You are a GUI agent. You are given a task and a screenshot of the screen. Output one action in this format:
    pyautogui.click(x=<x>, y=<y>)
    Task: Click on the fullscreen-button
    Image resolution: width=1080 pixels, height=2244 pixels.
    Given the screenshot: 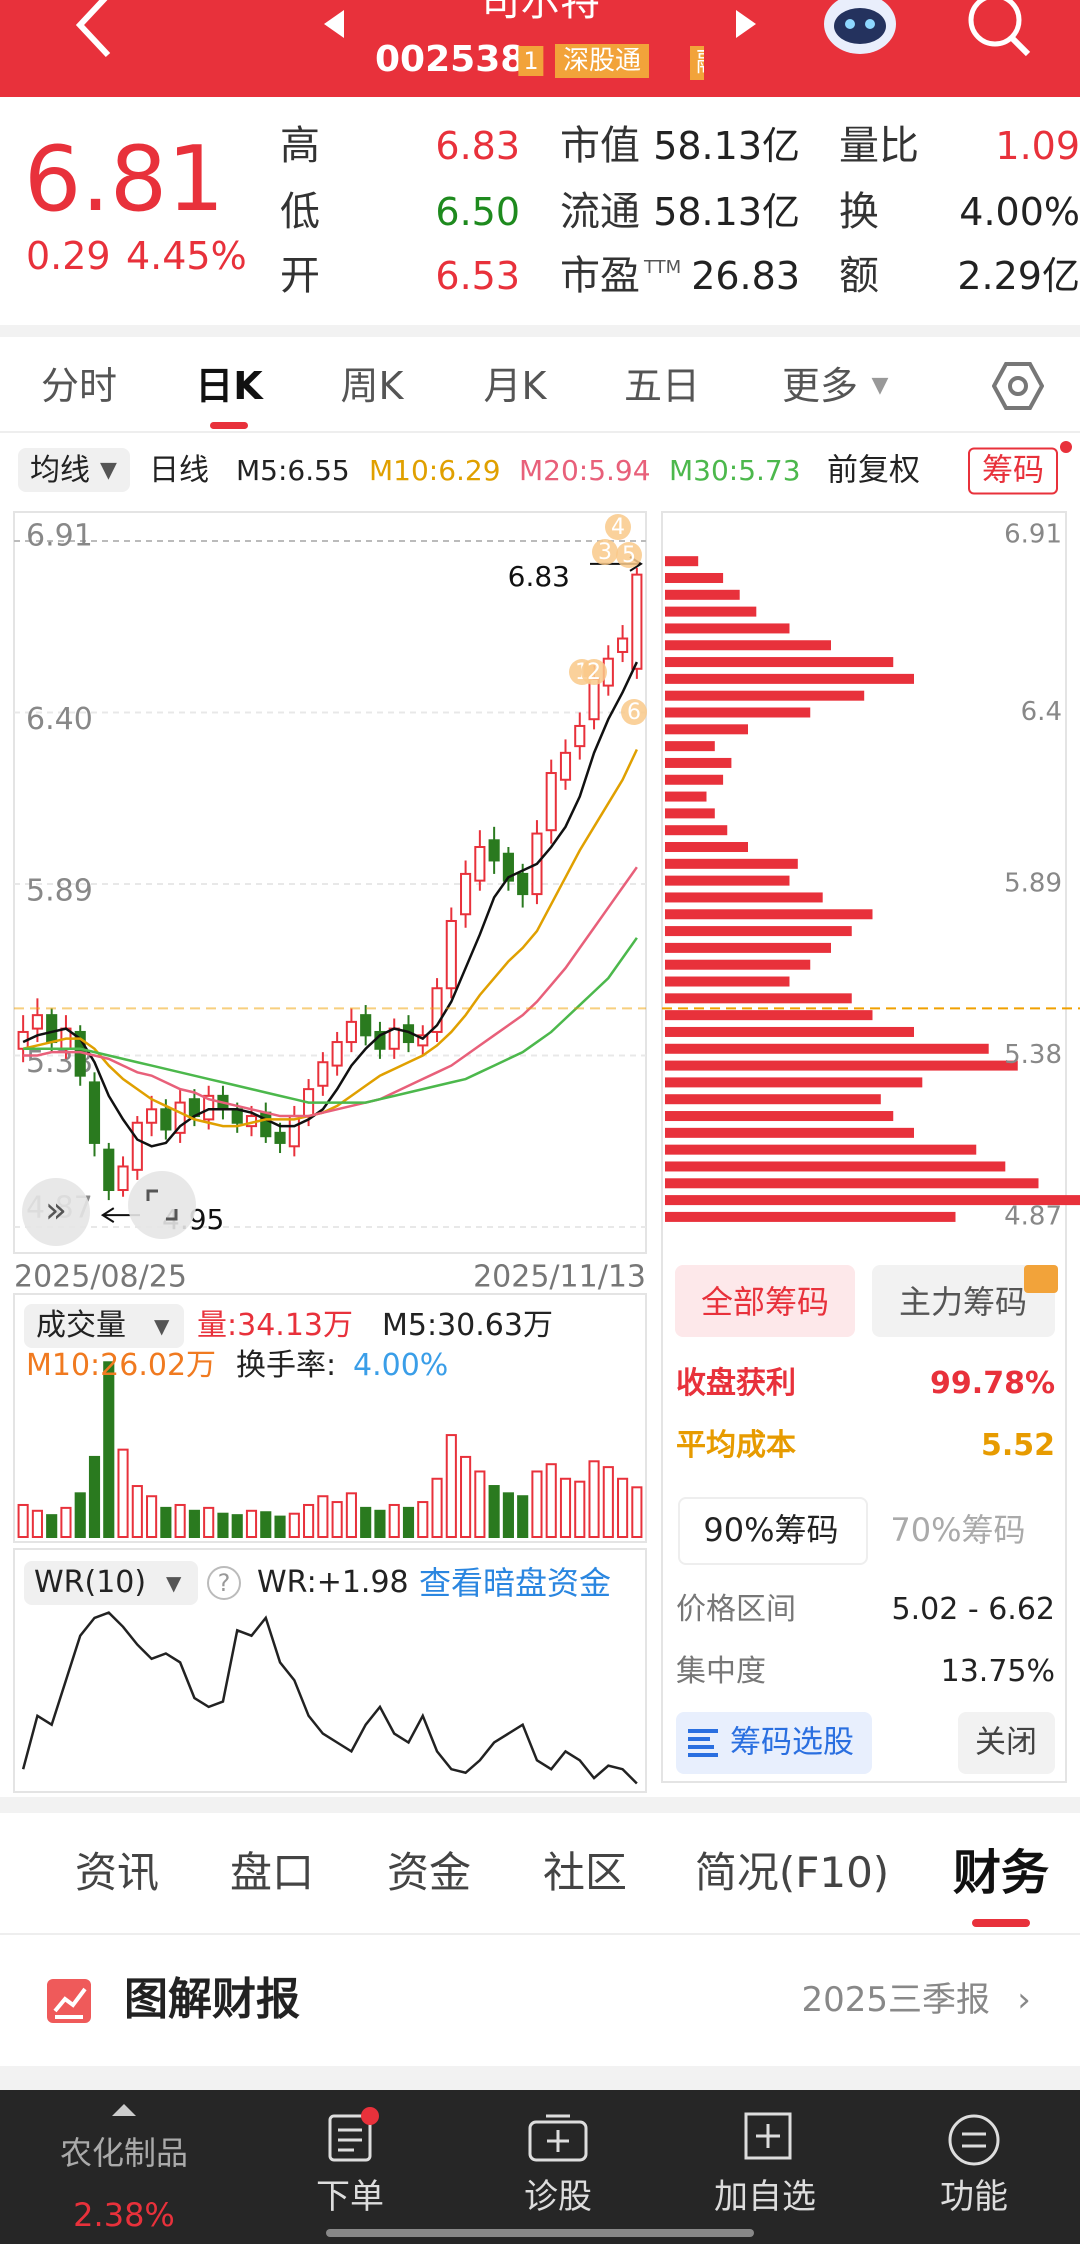 What is the action you would take?
    pyautogui.click(x=162, y=1205)
    